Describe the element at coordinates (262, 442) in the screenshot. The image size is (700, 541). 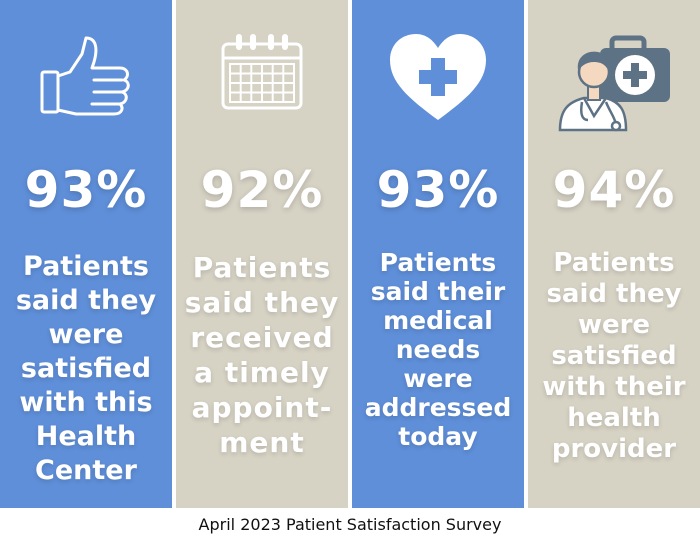
I see `desc-line: ment` at that location.